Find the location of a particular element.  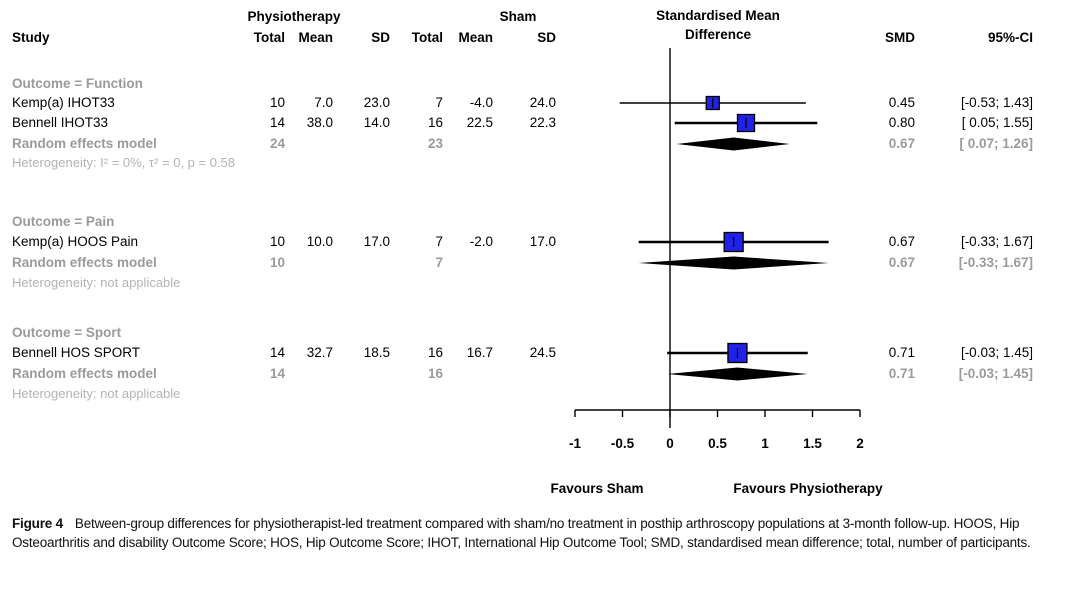

favours-right-label: Favours Physiotherapy is located at coordinates (808, 488).